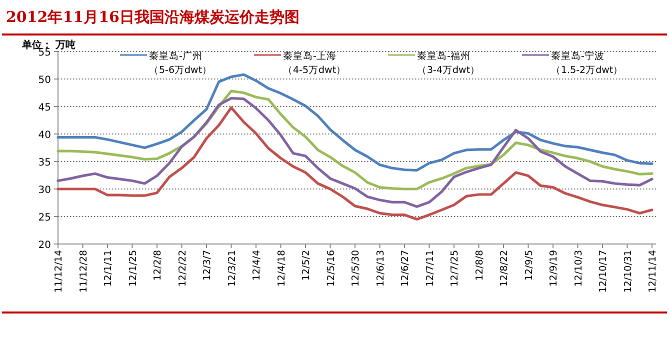 This screenshot has width=669, height=340. What do you see at coordinates (232, 268) in the screenshot?
I see `x-tick-label: 12/3/21` at bounding box center [232, 268].